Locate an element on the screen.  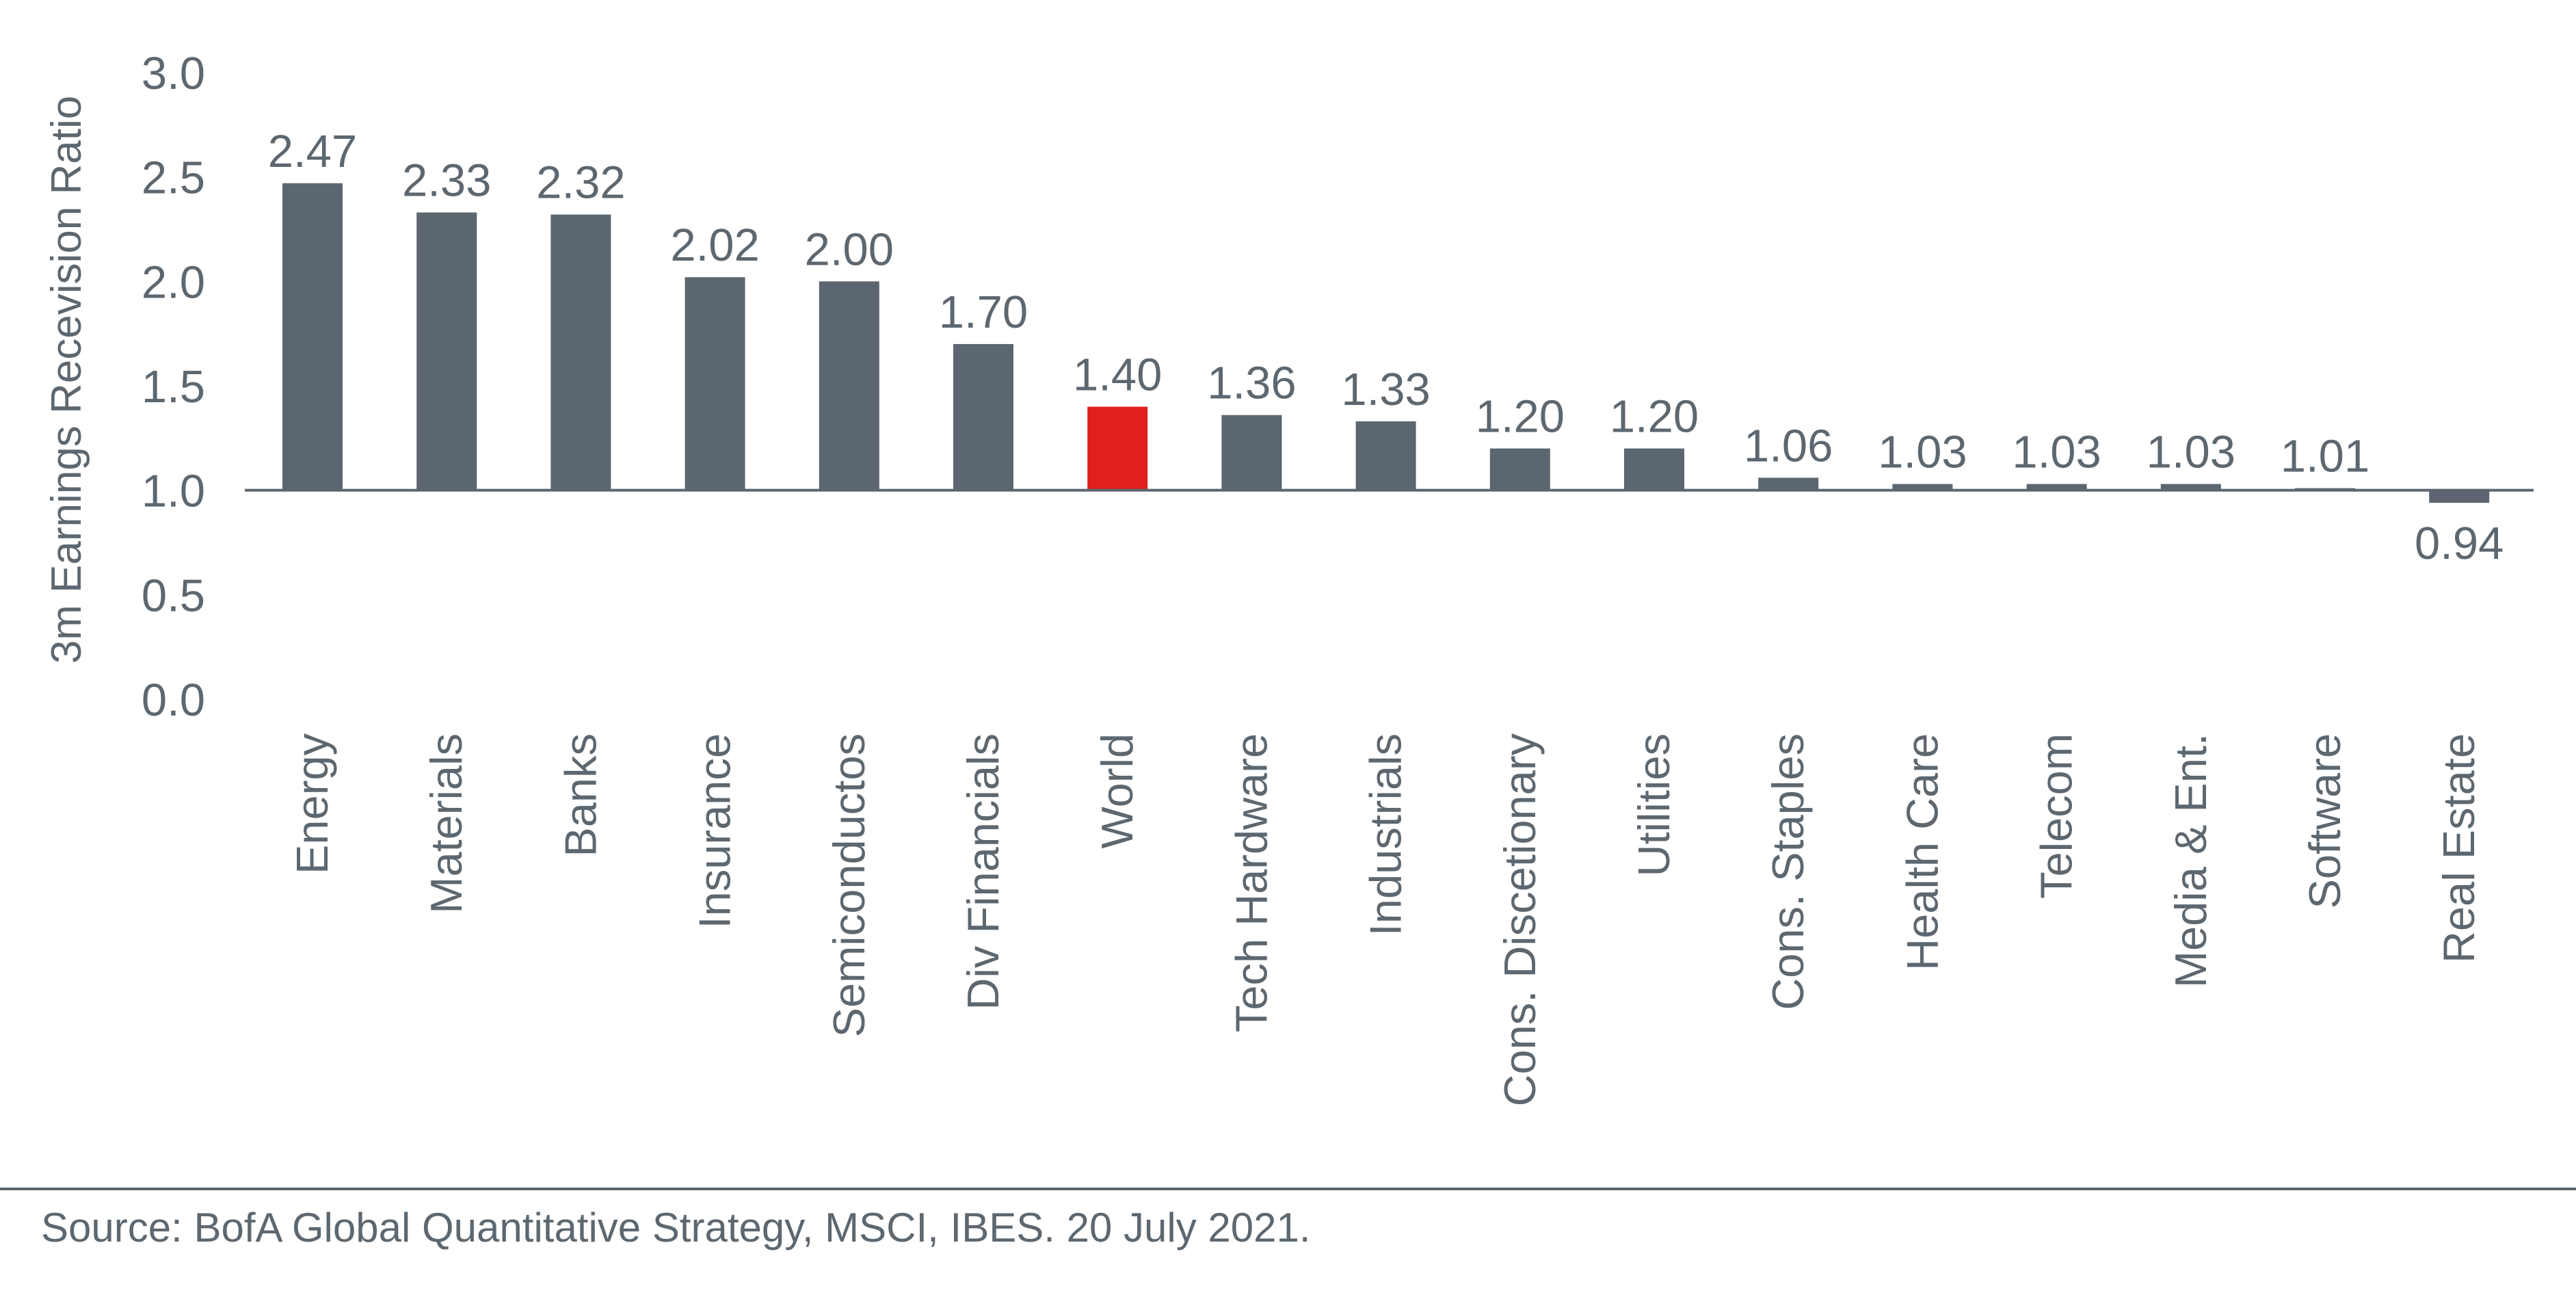
value-label: 1.36 is located at coordinates (1251, 383).